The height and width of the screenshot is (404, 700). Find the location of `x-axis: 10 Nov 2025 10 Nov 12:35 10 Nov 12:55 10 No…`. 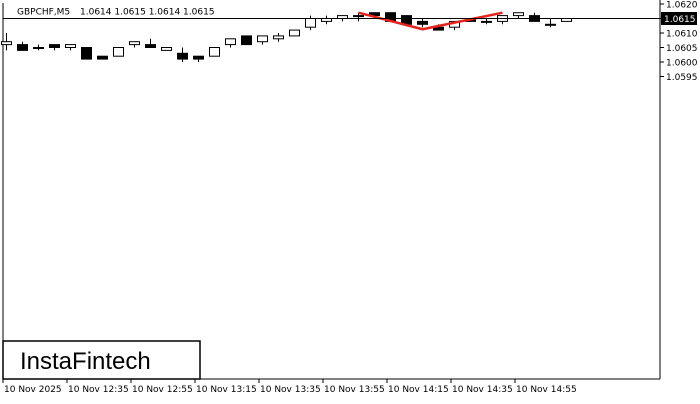

x-axis: 10 Nov 2025 10 Nov 12:35 10 Nov 12:55 10 No… is located at coordinates (289, 387).